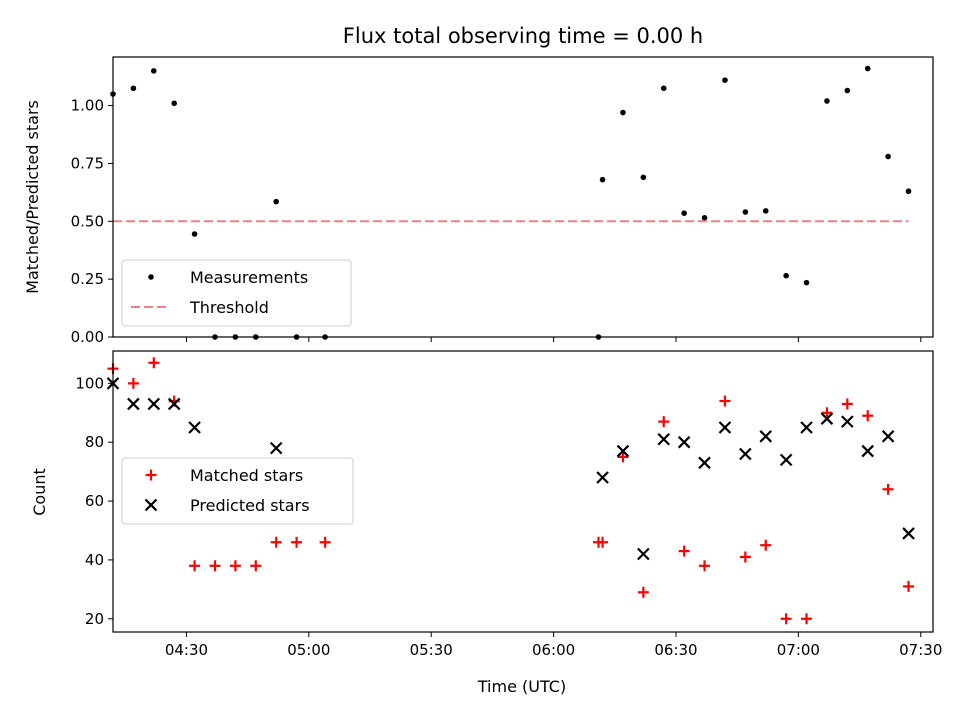  I want to click on top-y-axis-label: Matched/Predicted stars, so click(32, 197).